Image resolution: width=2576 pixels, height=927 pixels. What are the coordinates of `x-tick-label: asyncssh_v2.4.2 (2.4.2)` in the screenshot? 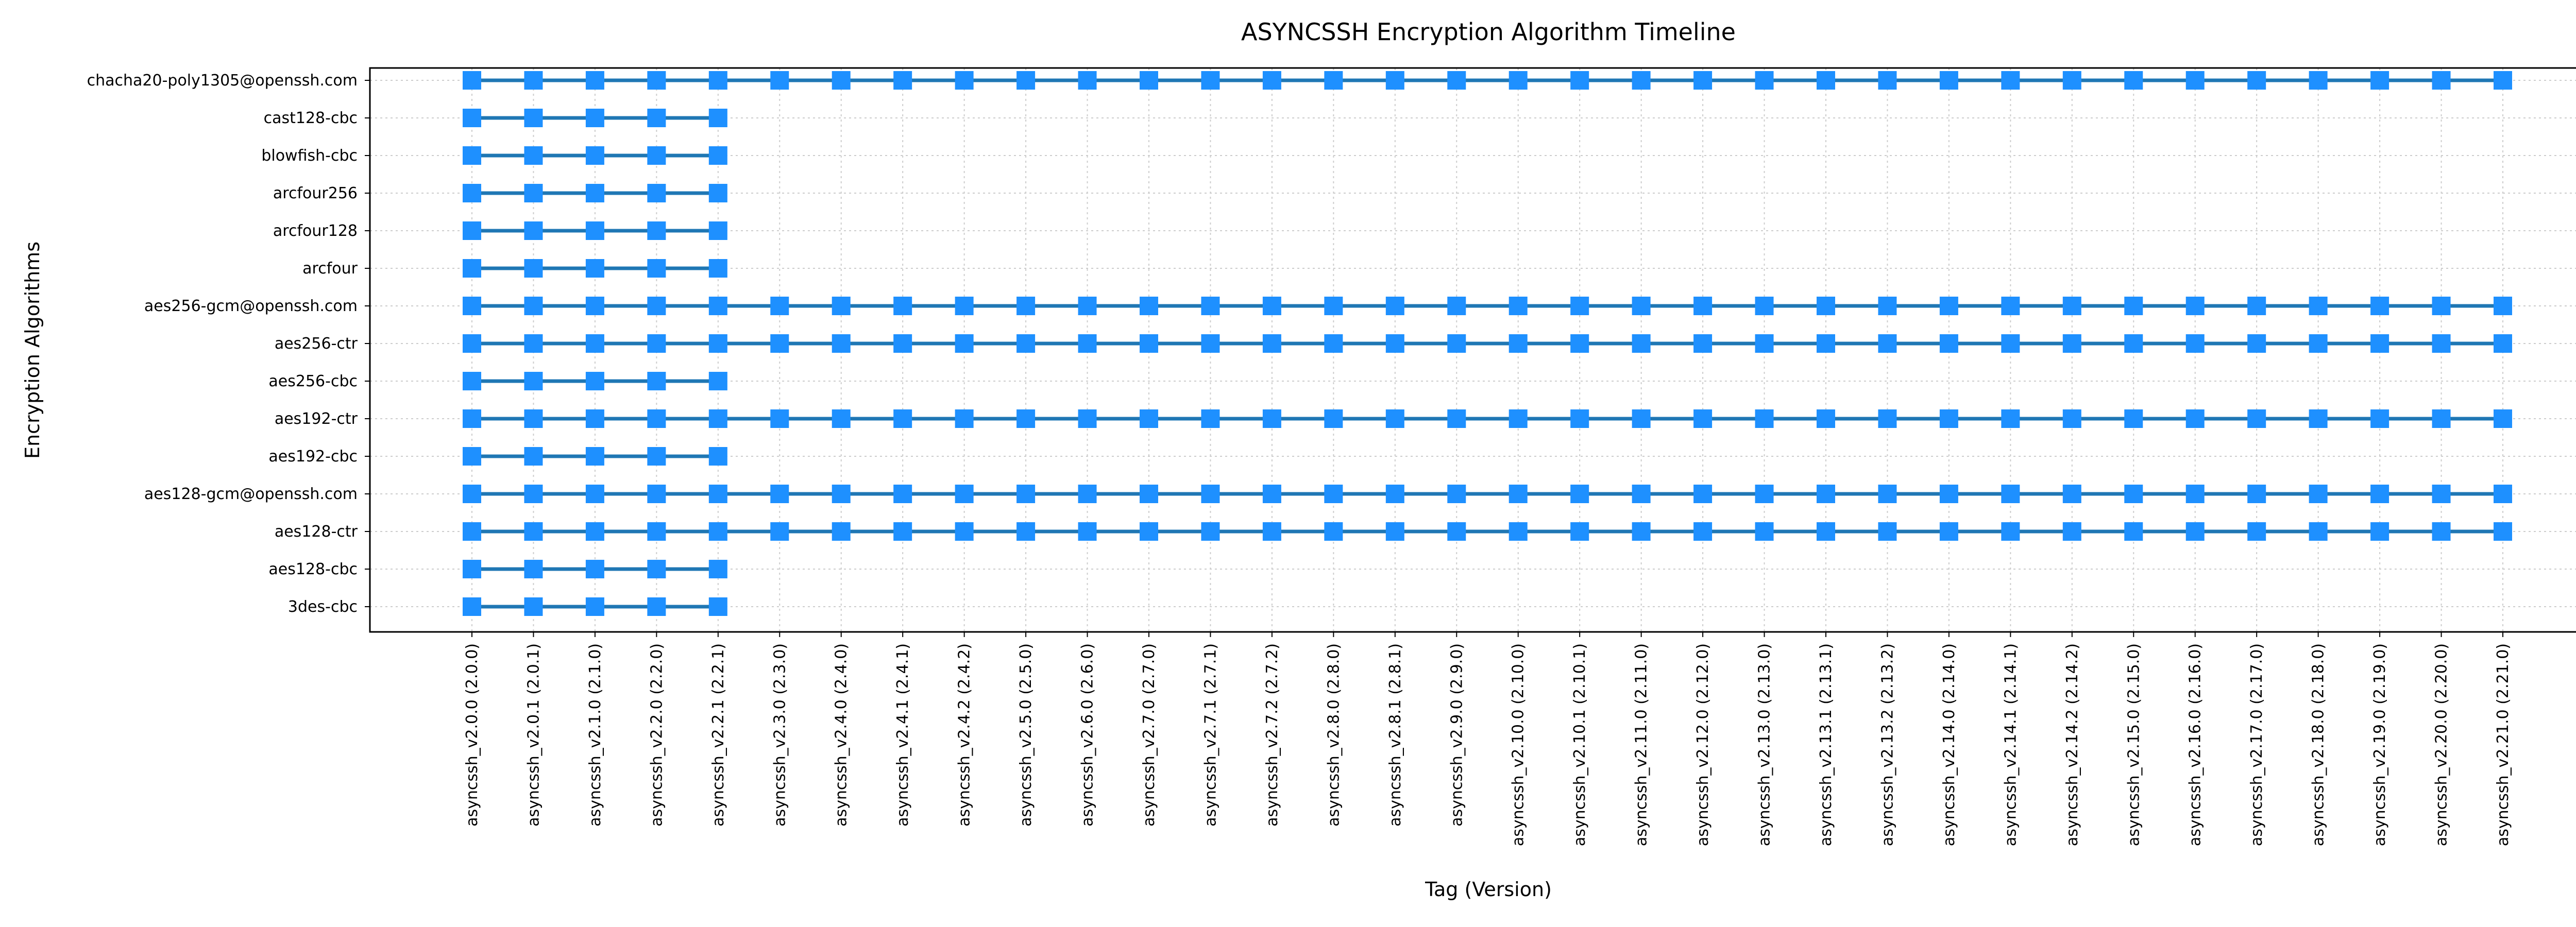 It's located at (965, 735).